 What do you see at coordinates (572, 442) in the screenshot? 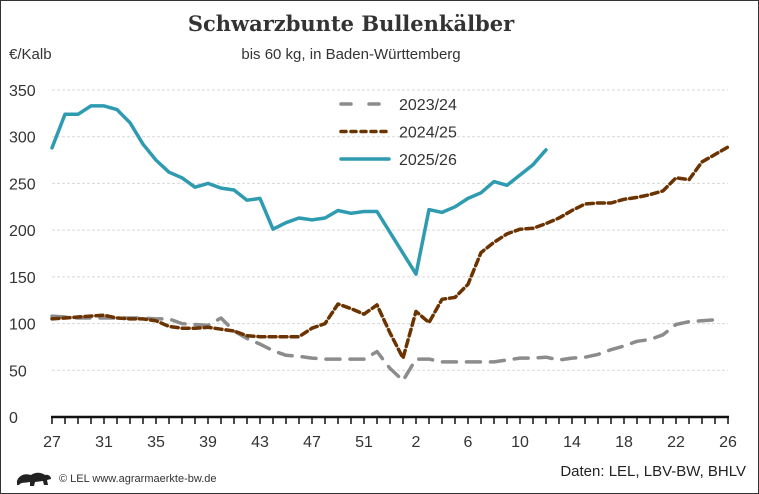
I see `x-tick-label: 14` at bounding box center [572, 442].